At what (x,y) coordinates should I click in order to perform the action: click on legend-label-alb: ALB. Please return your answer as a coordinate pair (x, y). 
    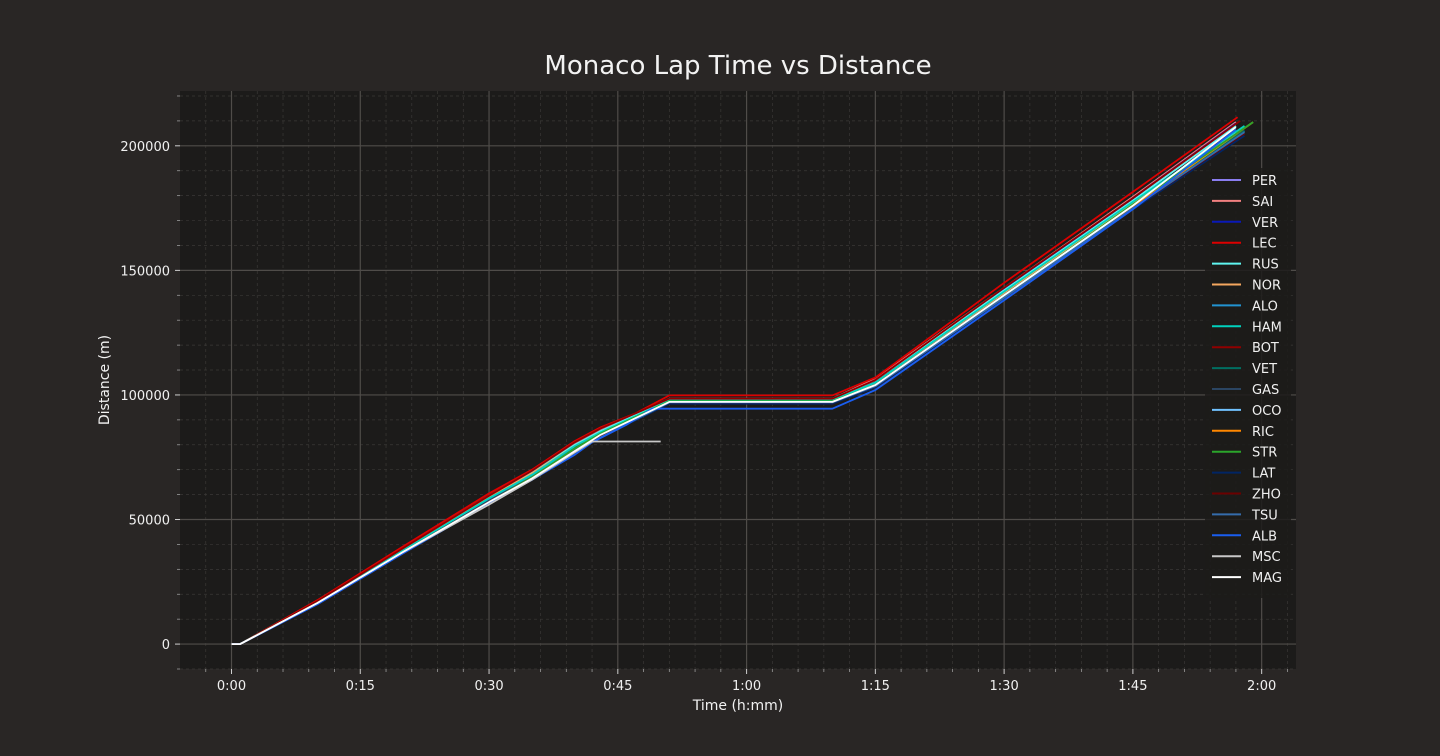
    Looking at the image, I should click on (1264, 536).